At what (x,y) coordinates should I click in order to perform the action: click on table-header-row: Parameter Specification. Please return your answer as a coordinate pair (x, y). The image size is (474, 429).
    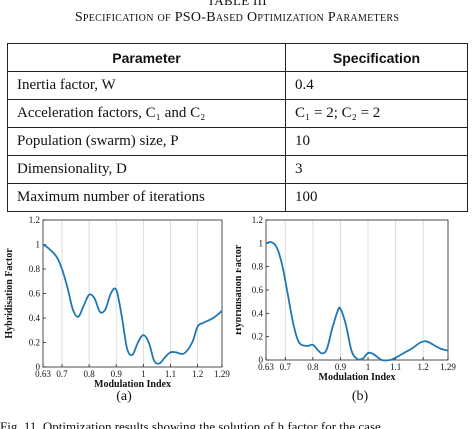
    Looking at the image, I should click on (237, 57).